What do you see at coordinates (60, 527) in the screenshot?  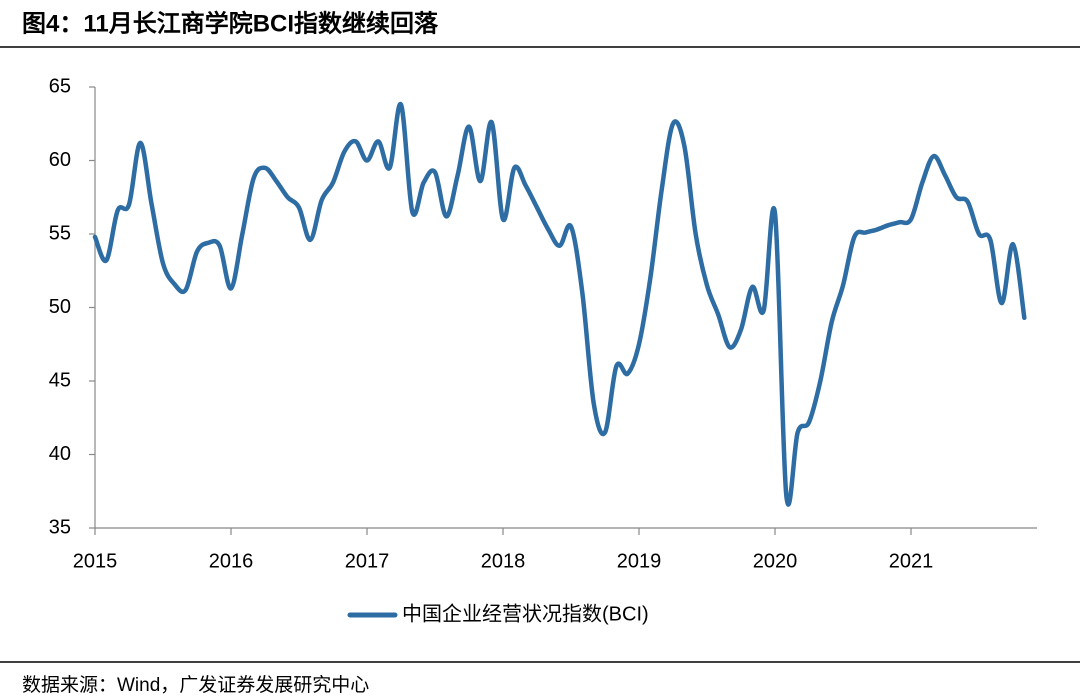 I see `y-tick-label: 35` at bounding box center [60, 527].